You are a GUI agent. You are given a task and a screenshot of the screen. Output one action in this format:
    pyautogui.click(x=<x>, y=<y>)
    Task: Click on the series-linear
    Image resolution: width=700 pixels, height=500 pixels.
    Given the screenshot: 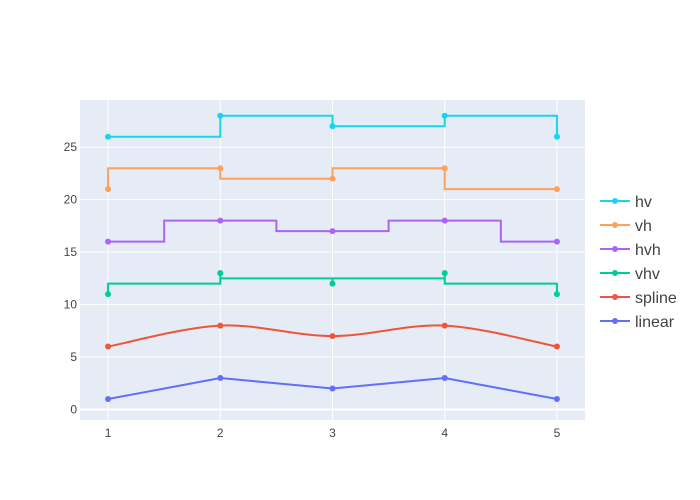 What is the action you would take?
    pyautogui.click(x=332, y=389)
    